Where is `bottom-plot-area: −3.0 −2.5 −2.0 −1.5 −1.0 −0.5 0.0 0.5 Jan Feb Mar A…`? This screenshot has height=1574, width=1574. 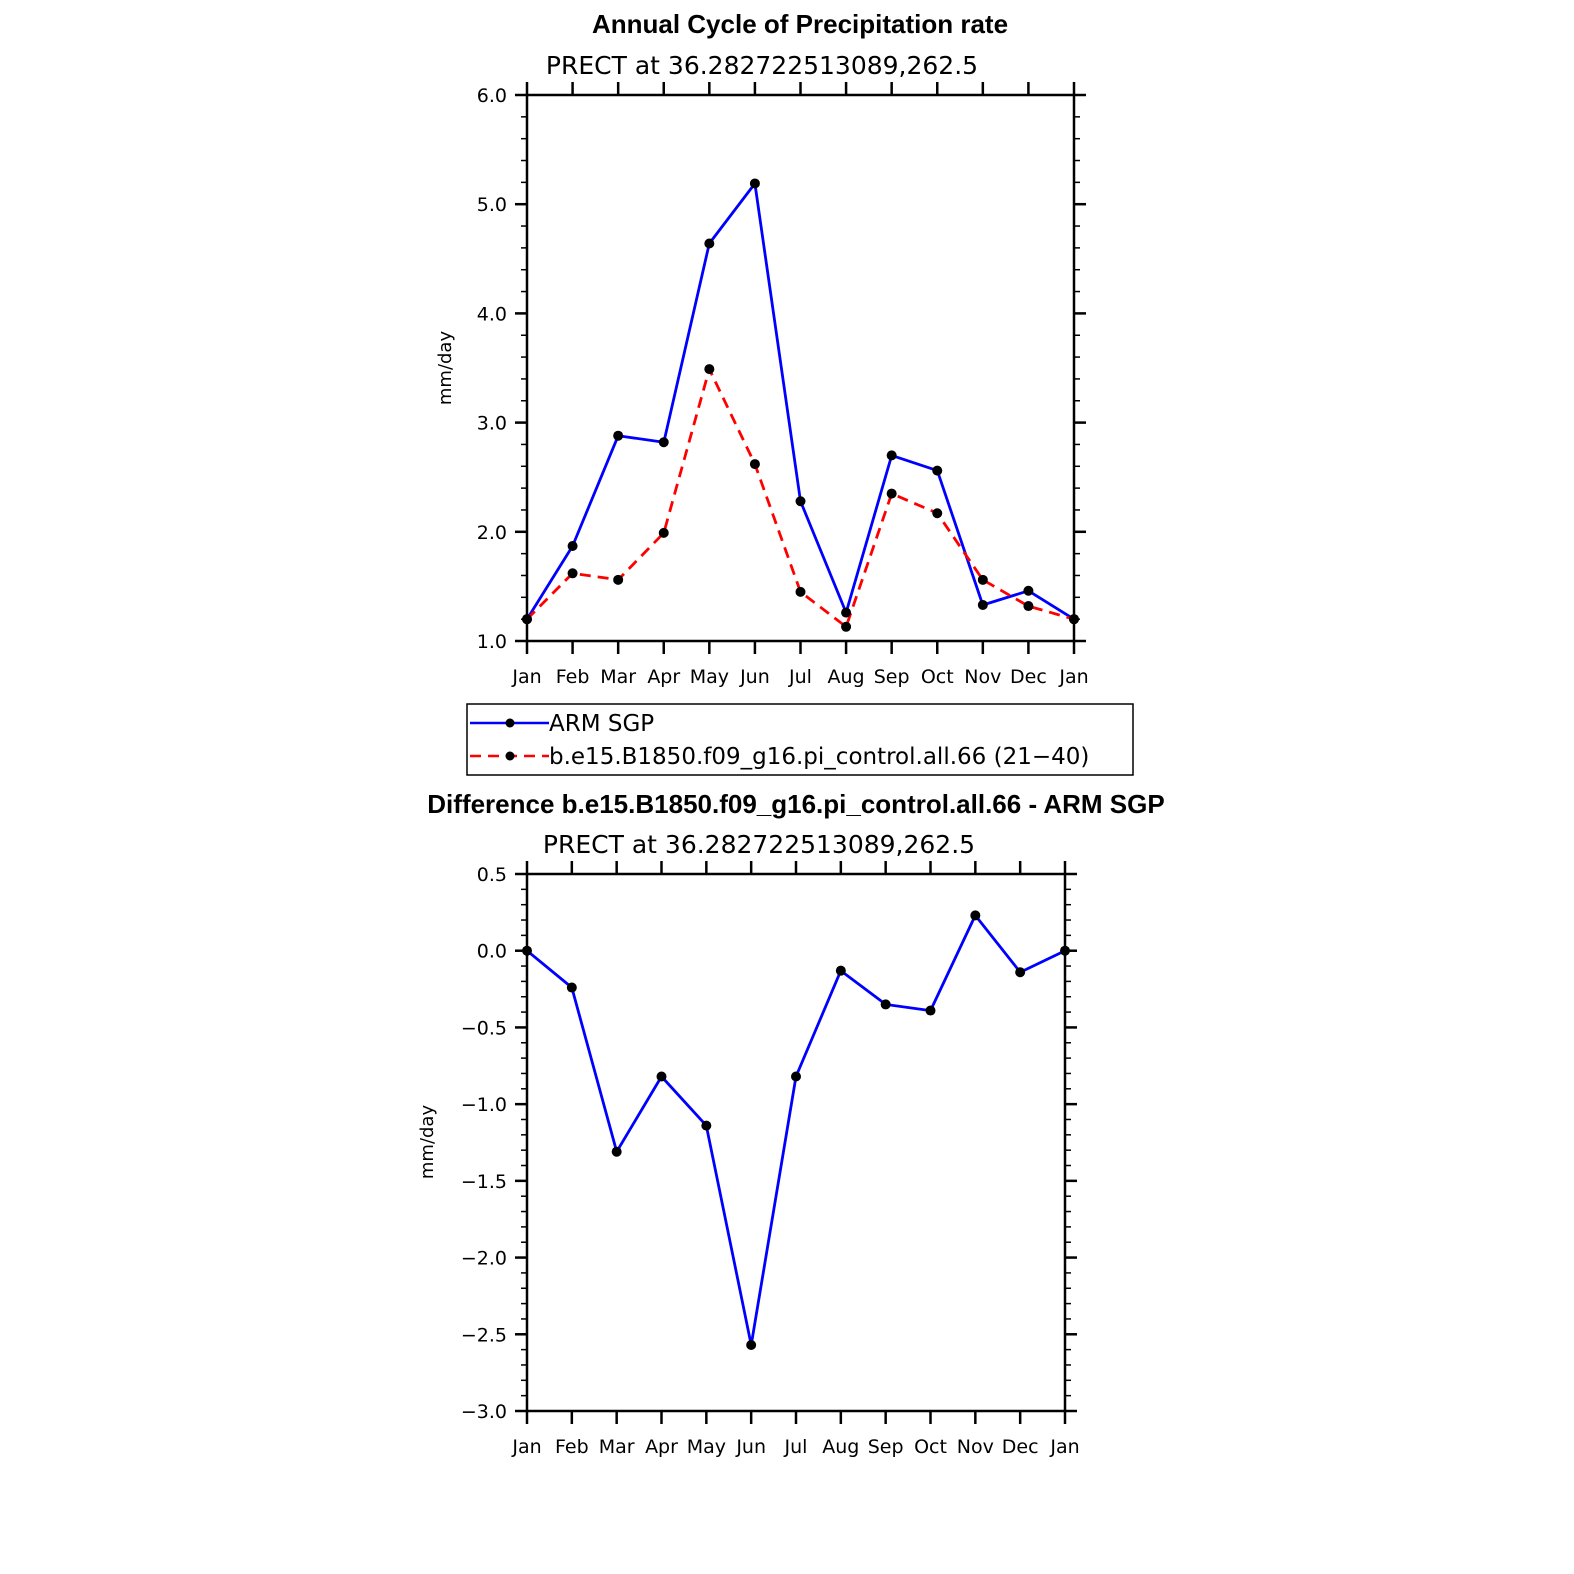
bottom-plot-area: −3.0 −2.5 −2.0 −1.5 −1.0 −0.5 0.0 0.5 Jan Feb Mar A… is located at coordinates (770, 1159).